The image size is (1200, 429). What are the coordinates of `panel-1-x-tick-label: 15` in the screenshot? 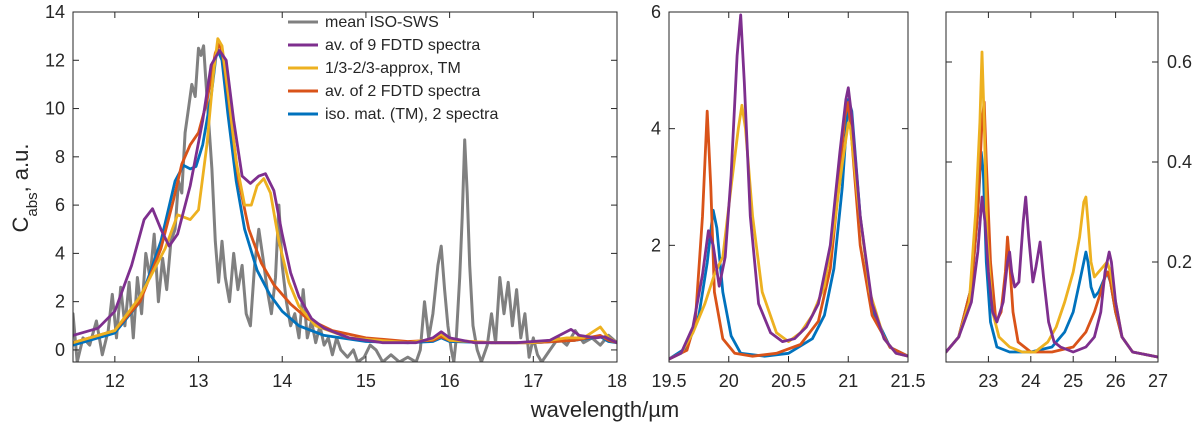 It's located at (366, 381).